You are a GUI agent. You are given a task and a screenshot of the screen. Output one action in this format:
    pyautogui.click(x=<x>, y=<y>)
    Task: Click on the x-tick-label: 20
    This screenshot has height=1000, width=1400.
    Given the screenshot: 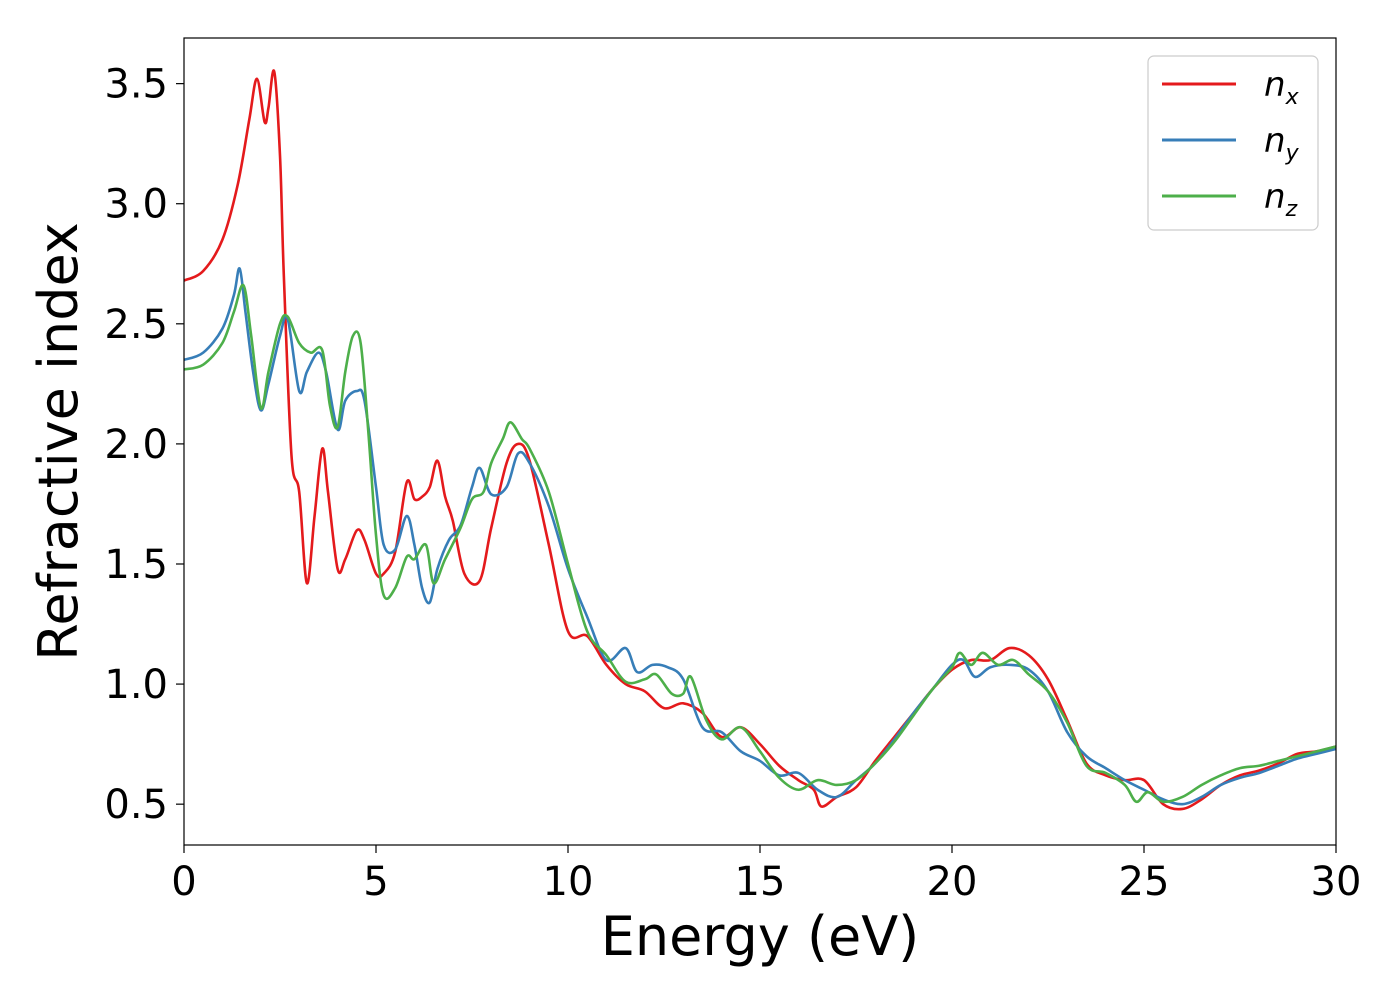 What is the action you would take?
    pyautogui.click(x=952, y=882)
    